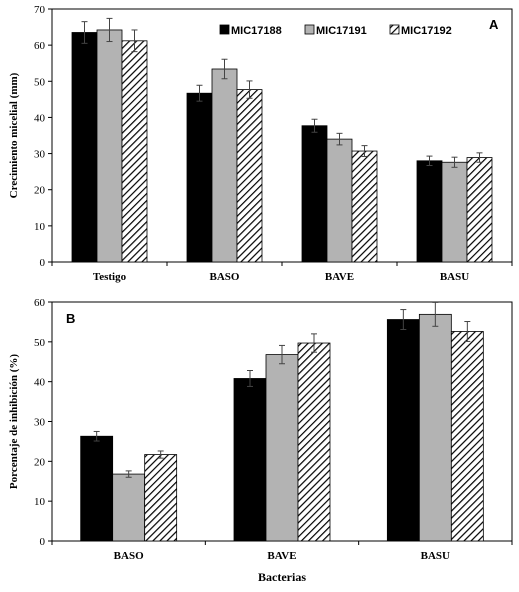  Describe the element at coordinates (110, 277) in the screenshot. I see `x-category-label: Testigo` at that location.